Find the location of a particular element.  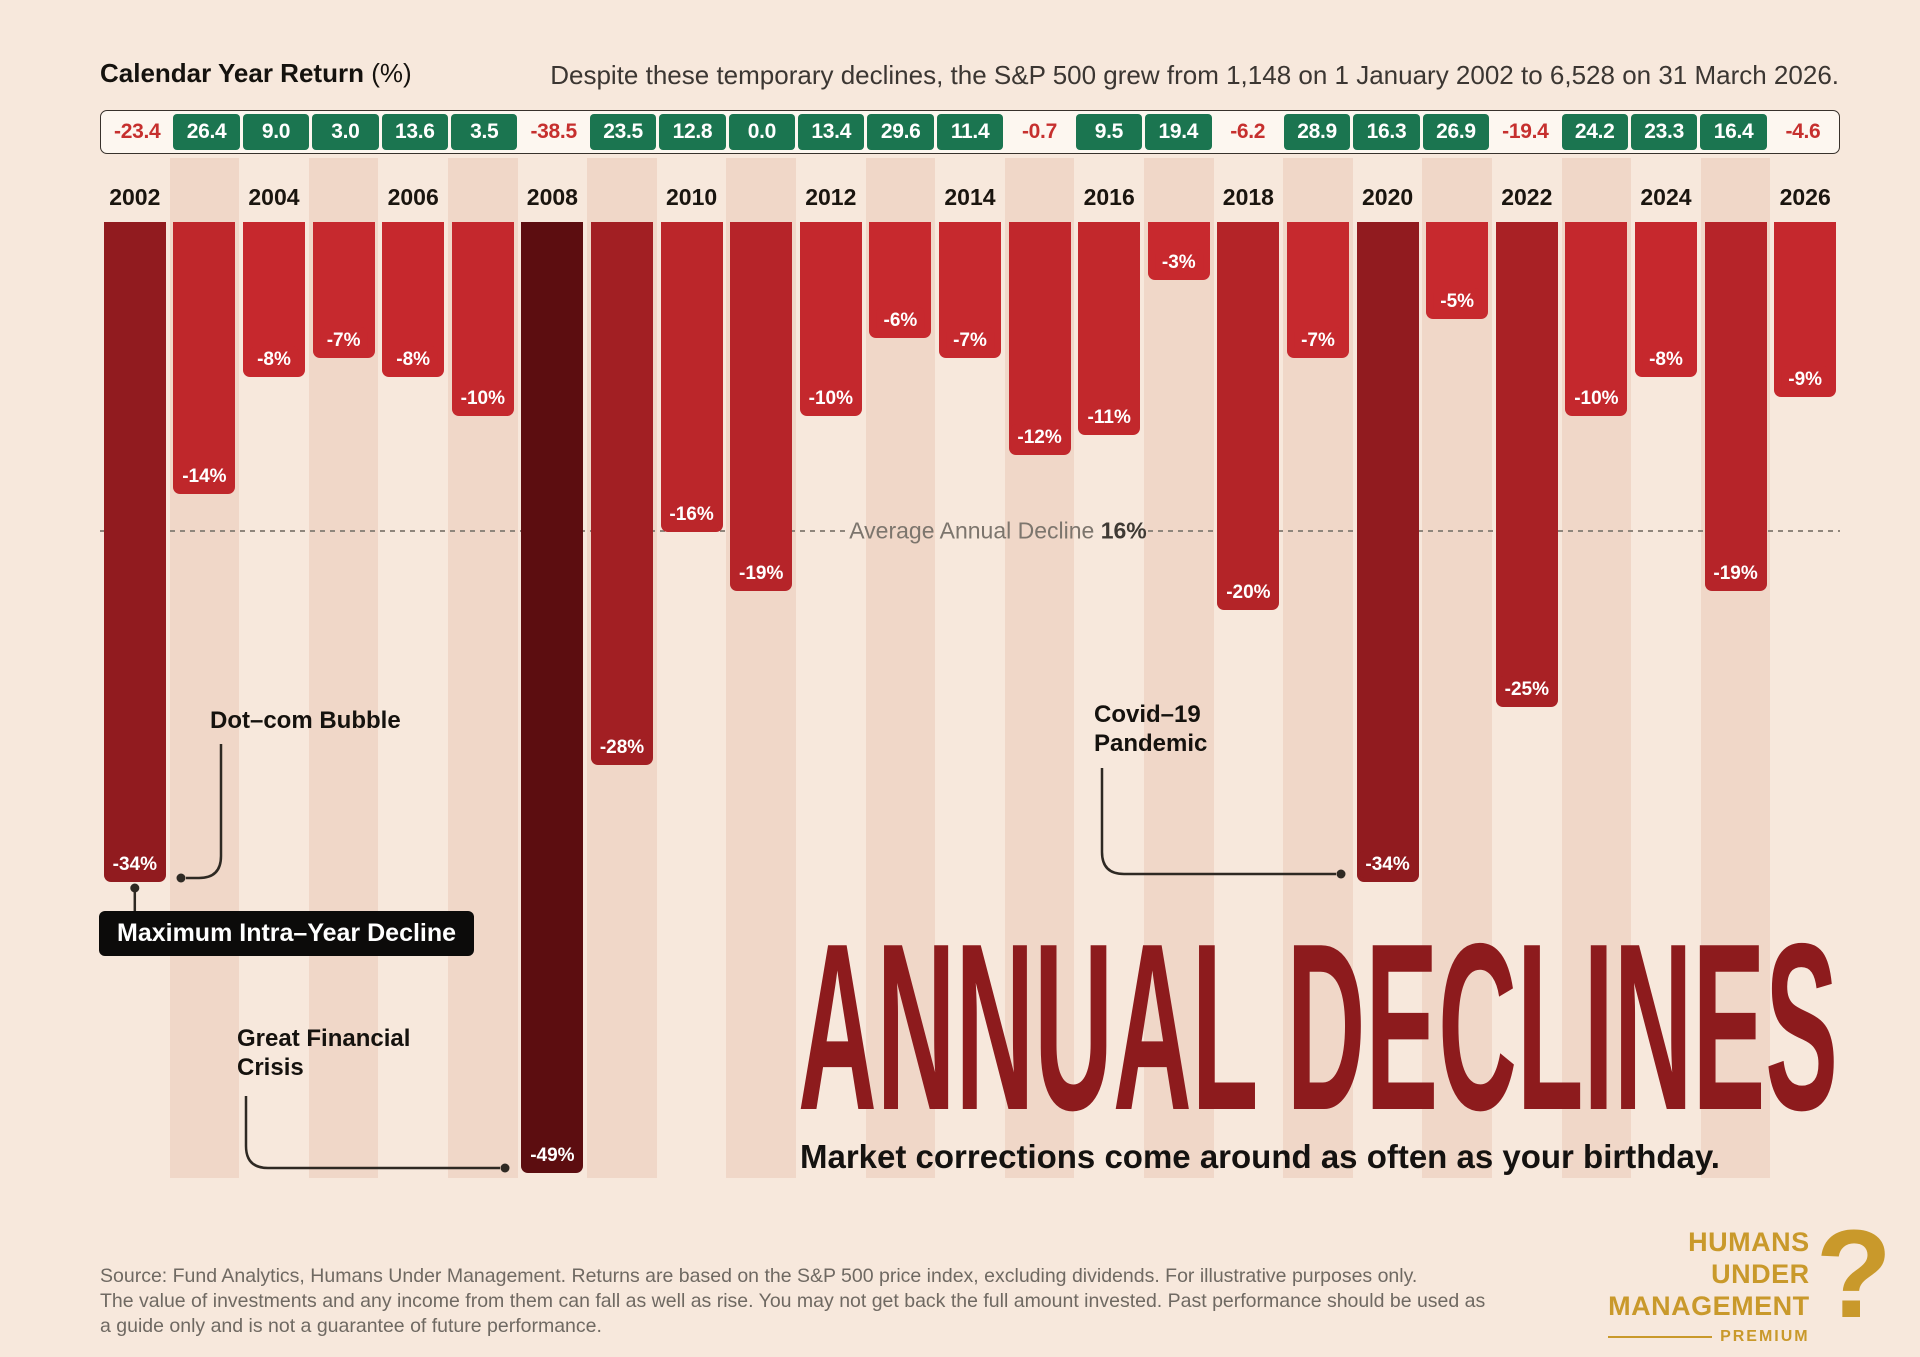

logo-wordmark: HUMANS UNDER MANAGEMENT PREMIUM is located at coordinates (1709, 1286).